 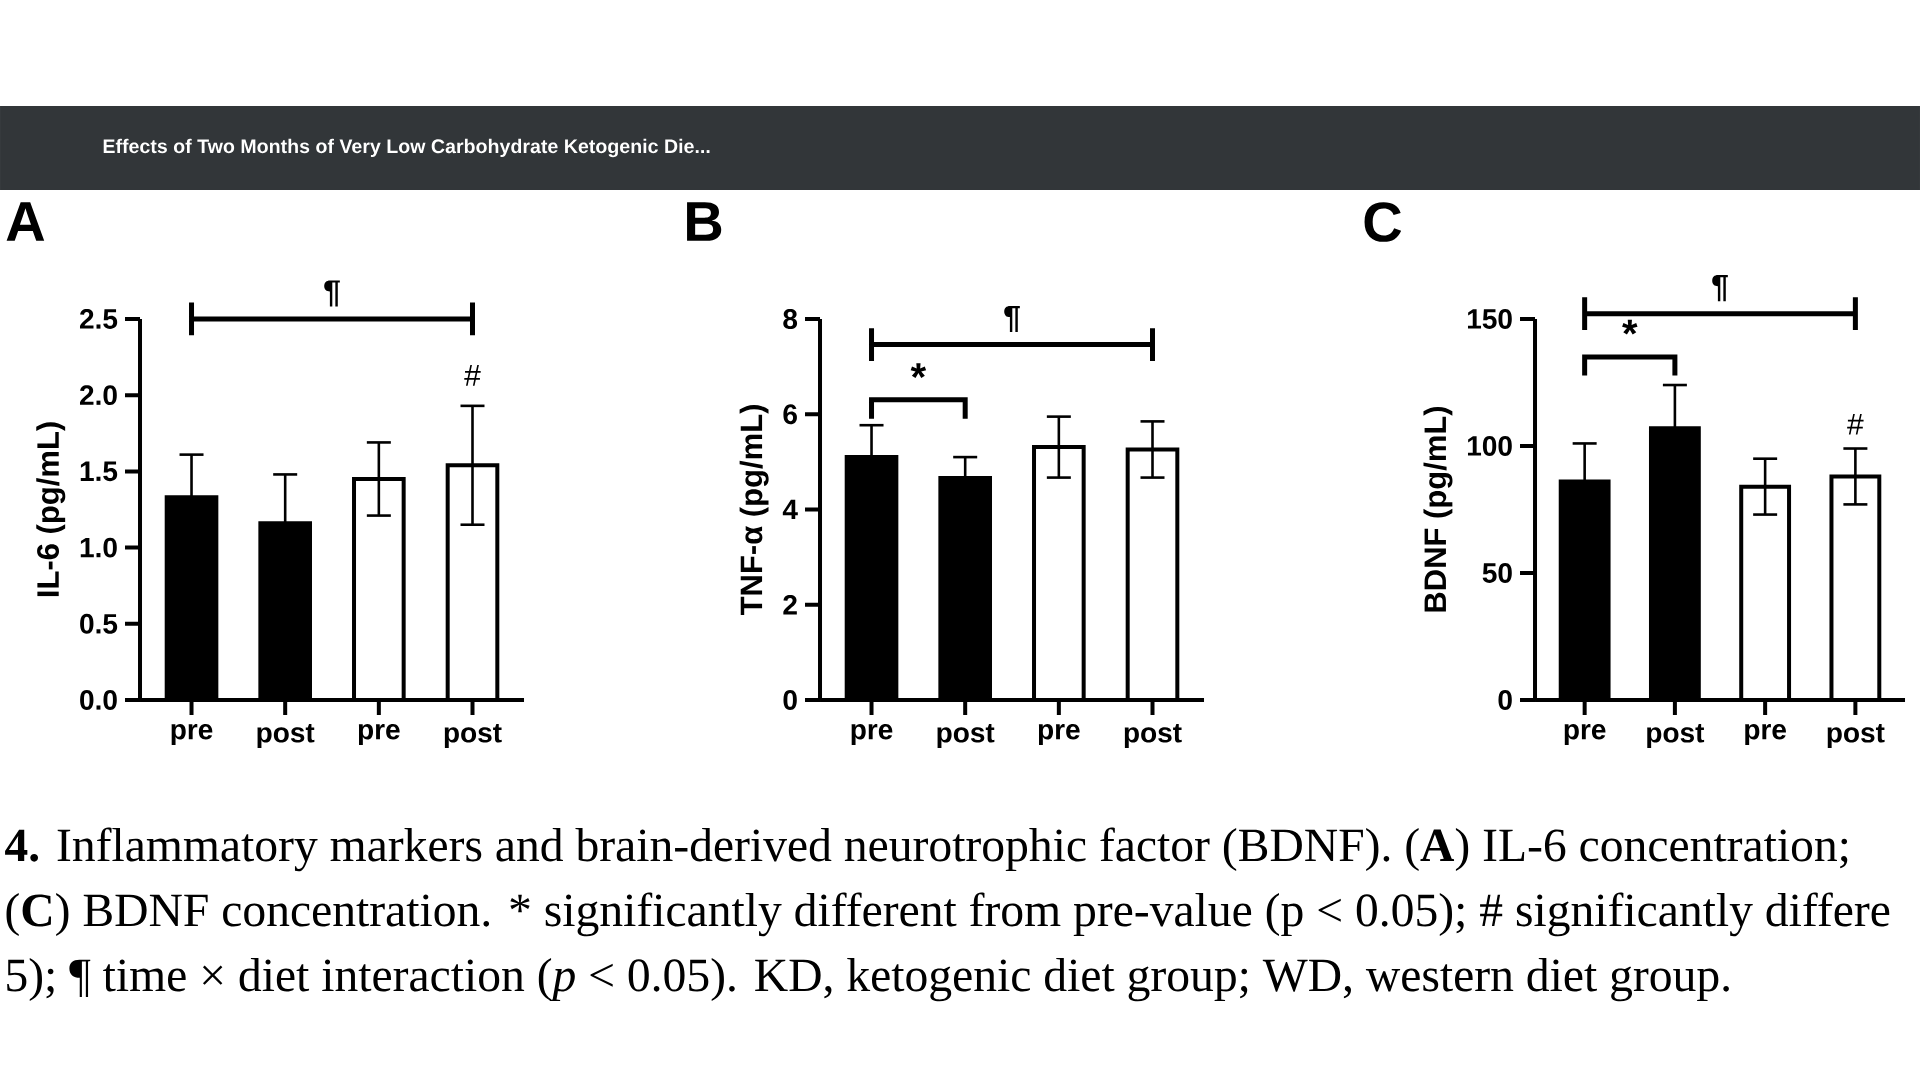 What do you see at coordinates (25, 221) in the screenshot?
I see `chart-title: A` at bounding box center [25, 221].